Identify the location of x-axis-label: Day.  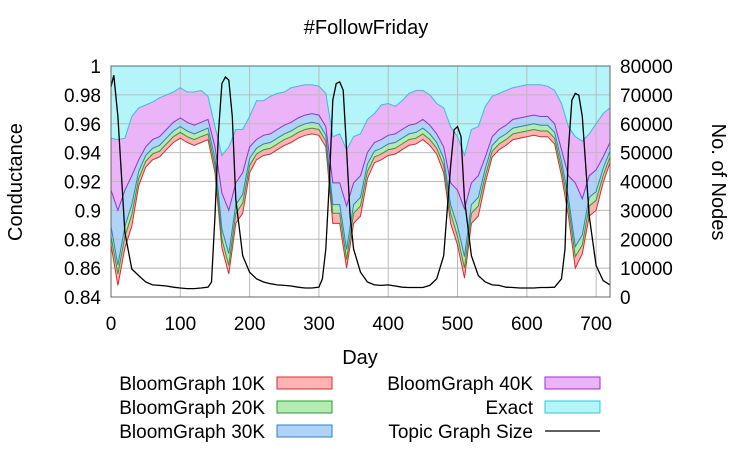
(360, 358).